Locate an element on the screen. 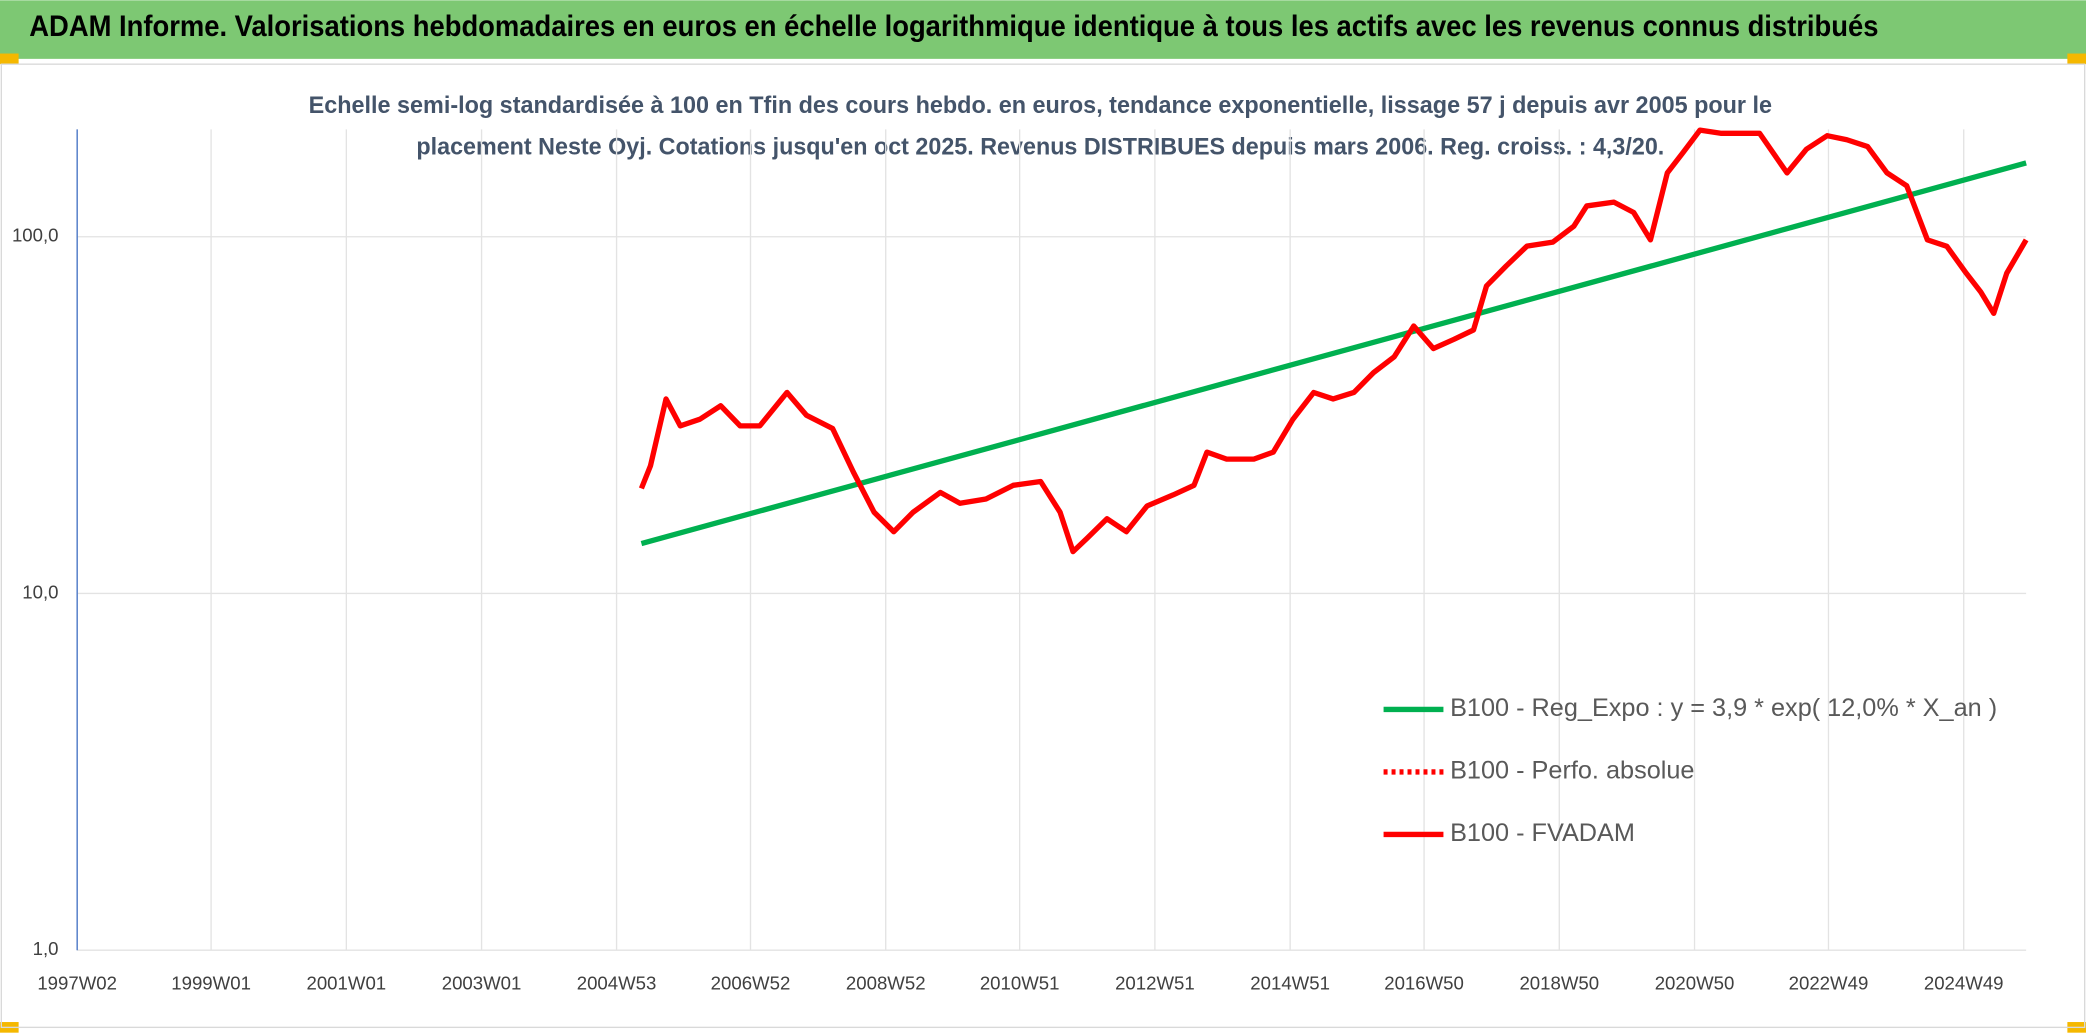  y-tick-label: 10,0 is located at coordinates (40, 591).